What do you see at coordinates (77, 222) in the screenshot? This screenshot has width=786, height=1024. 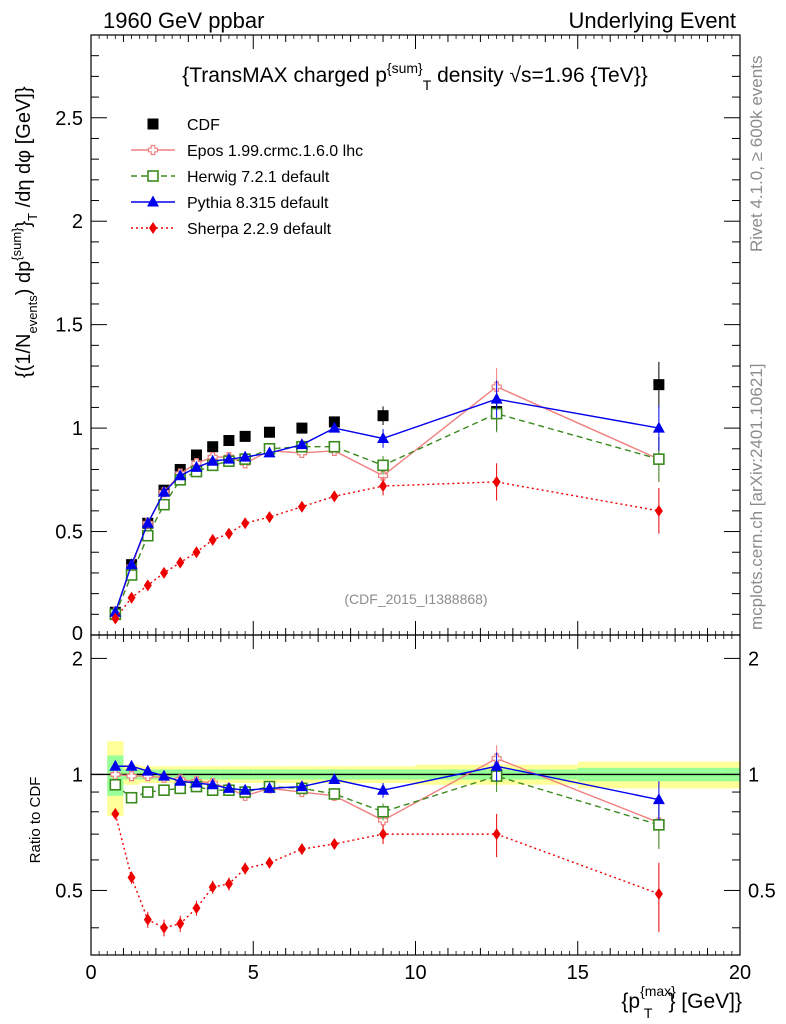 I see `main-y-tick-label: 2` at bounding box center [77, 222].